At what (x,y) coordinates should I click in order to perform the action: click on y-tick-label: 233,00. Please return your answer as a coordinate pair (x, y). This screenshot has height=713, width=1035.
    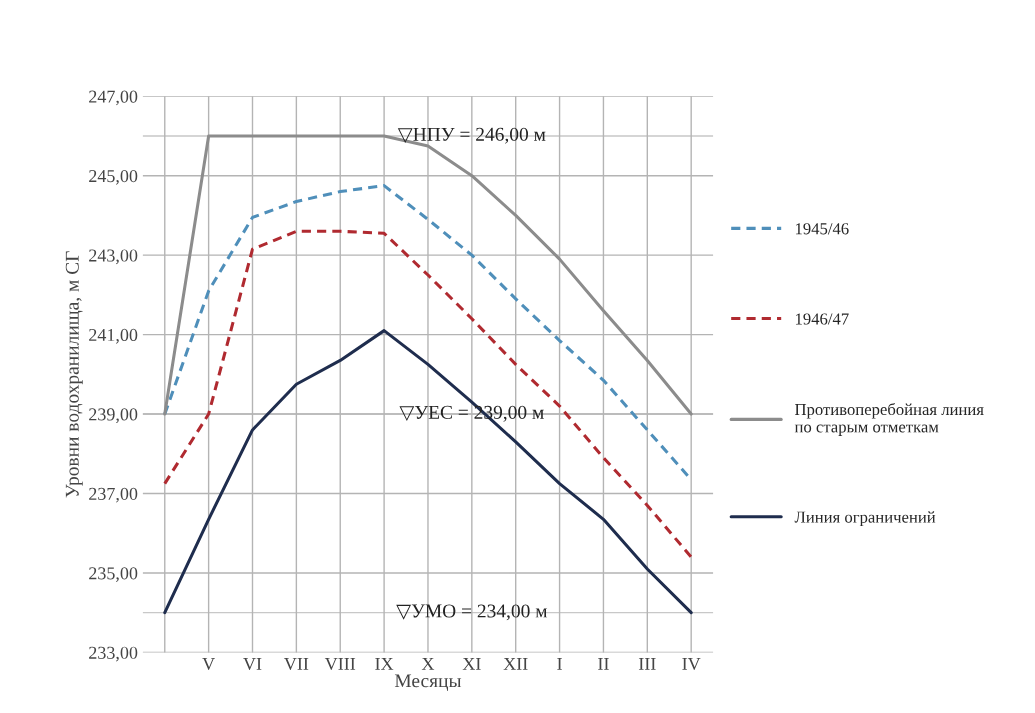
    Looking at the image, I should click on (113, 654).